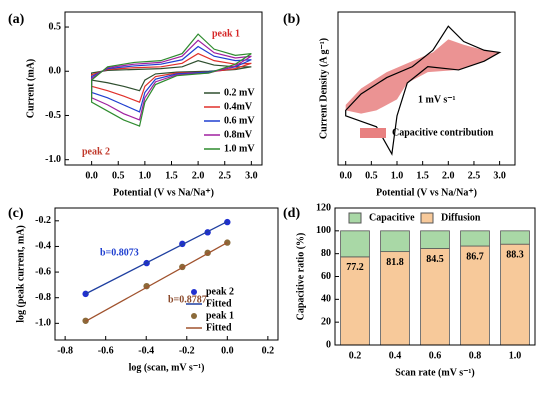 Image resolution: width=550 pixels, height=402 pixels. What do you see at coordinates (434, 372) in the screenshot?
I see `x-axis-label: Scan rate (mV s⁻¹)` at bounding box center [434, 372].